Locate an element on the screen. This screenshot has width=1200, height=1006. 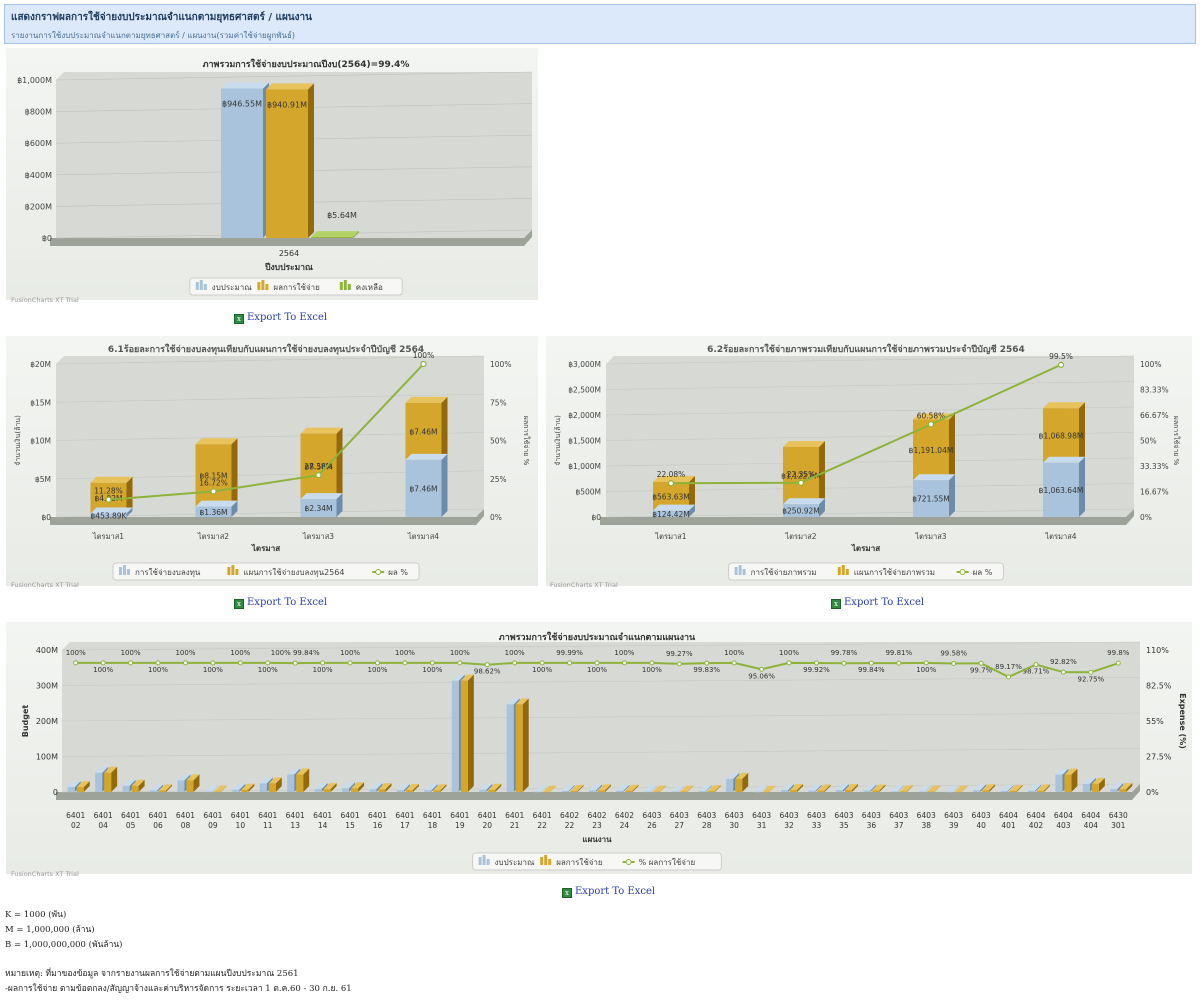
y-tick-label: 300M is located at coordinates (47, 686).